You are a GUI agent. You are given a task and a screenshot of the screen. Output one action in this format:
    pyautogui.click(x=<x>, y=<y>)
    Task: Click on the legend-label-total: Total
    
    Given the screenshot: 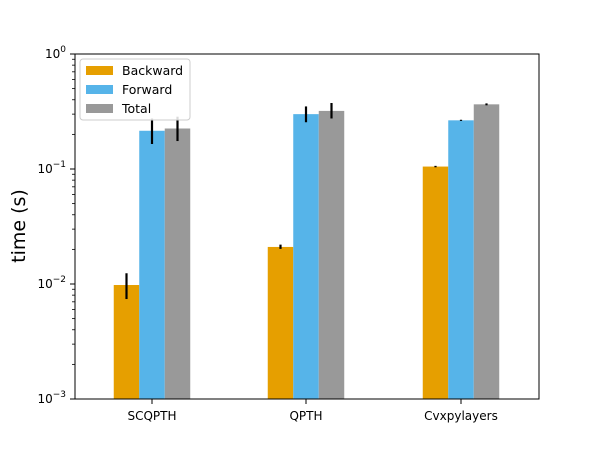 What is the action you would take?
    pyautogui.click(x=136, y=108)
    